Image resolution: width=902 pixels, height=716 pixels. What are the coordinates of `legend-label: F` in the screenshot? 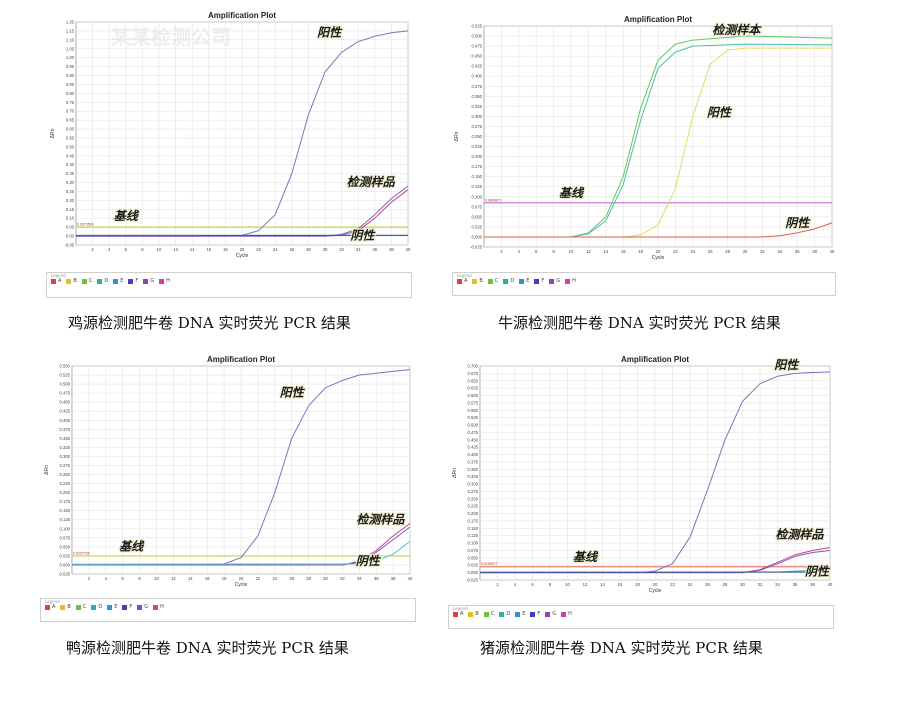 It's located at (539, 614).